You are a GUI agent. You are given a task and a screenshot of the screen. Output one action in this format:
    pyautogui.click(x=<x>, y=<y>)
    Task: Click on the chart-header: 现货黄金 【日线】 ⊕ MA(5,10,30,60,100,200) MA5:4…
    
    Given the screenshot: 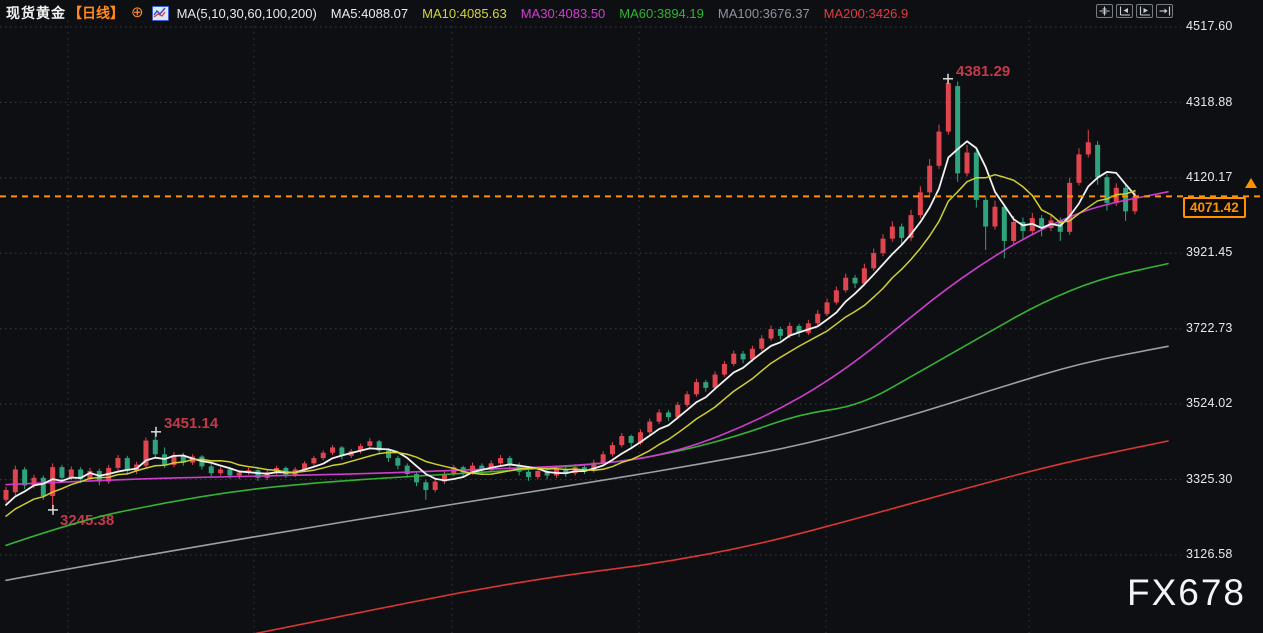 What is the action you would take?
    pyautogui.click(x=464, y=13)
    